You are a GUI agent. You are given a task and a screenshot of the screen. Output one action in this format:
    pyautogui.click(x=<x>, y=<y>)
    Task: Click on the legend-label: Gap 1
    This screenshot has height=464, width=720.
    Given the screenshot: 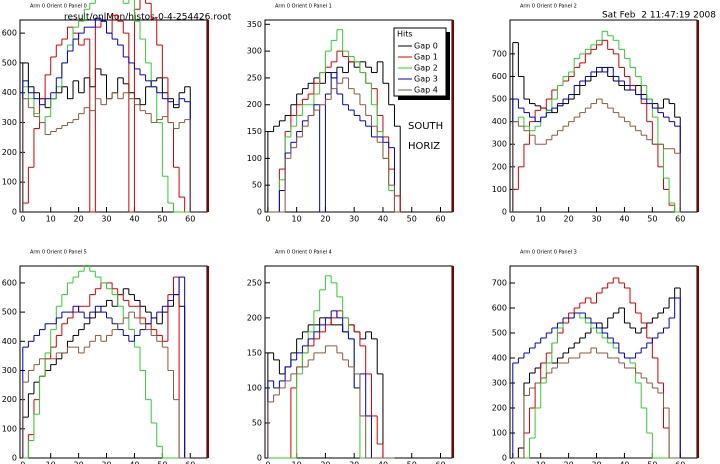 What is the action you would take?
    pyautogui.click(x=426, y=57)
    